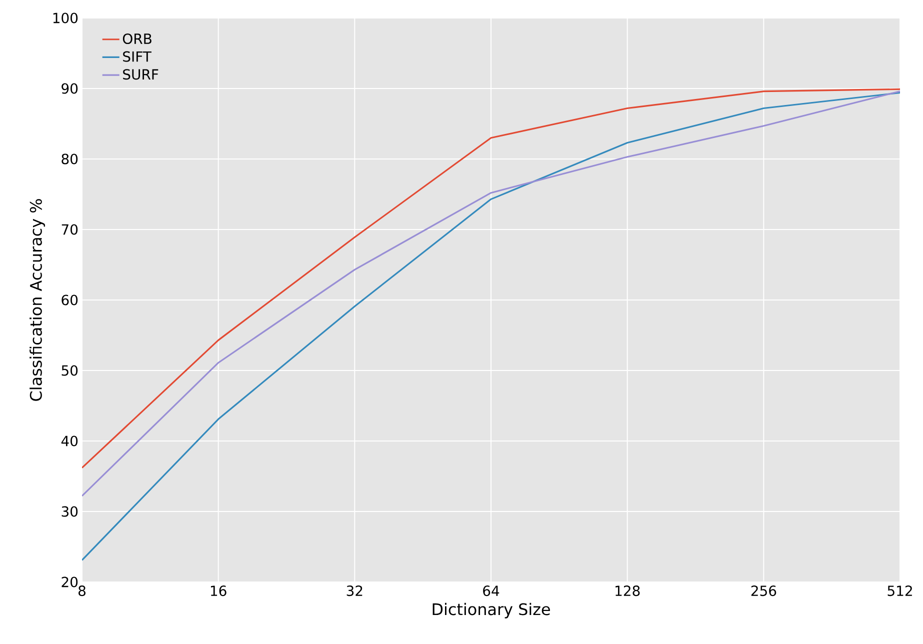 This screenshot has height=644, width=923. What do you see at coordinates (137, 38) in the screenshot?
I see `legend-label: ORB` at bounding box center [137, 38].